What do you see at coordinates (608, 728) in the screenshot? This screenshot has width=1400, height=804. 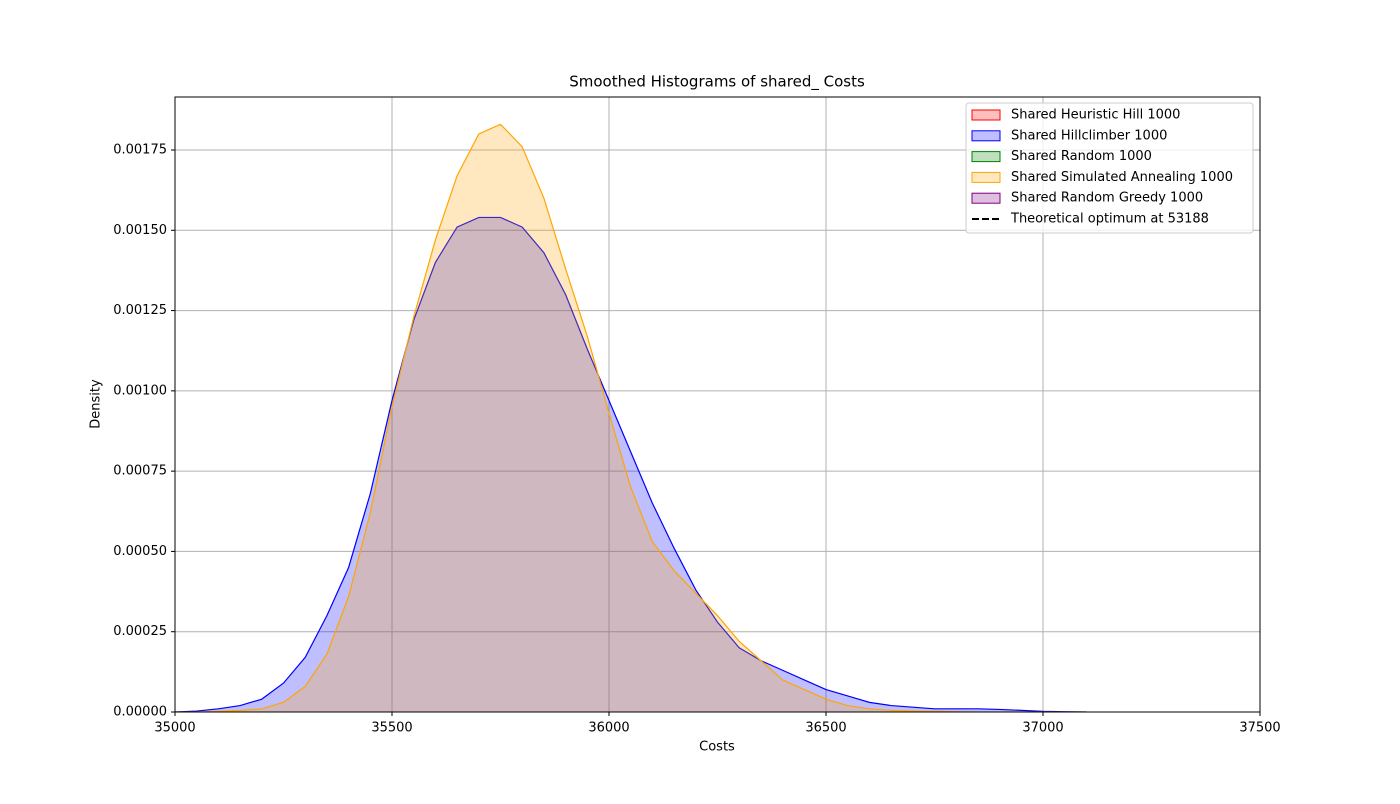 I see `x-tick-label: 36000` at bounding box center [608, 728].